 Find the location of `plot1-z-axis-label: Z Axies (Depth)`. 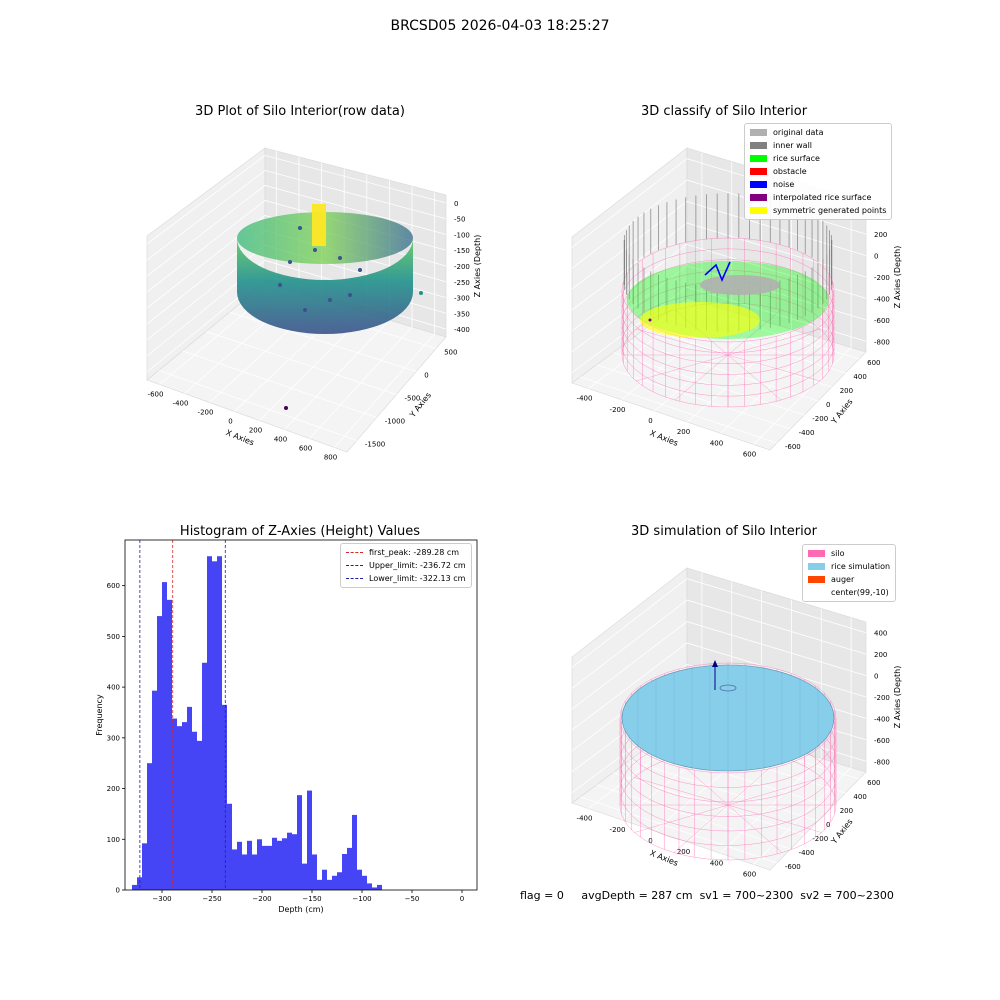

plot1-z-axis-label: Z Axies (Depth) is located at coordinates (477, 266).